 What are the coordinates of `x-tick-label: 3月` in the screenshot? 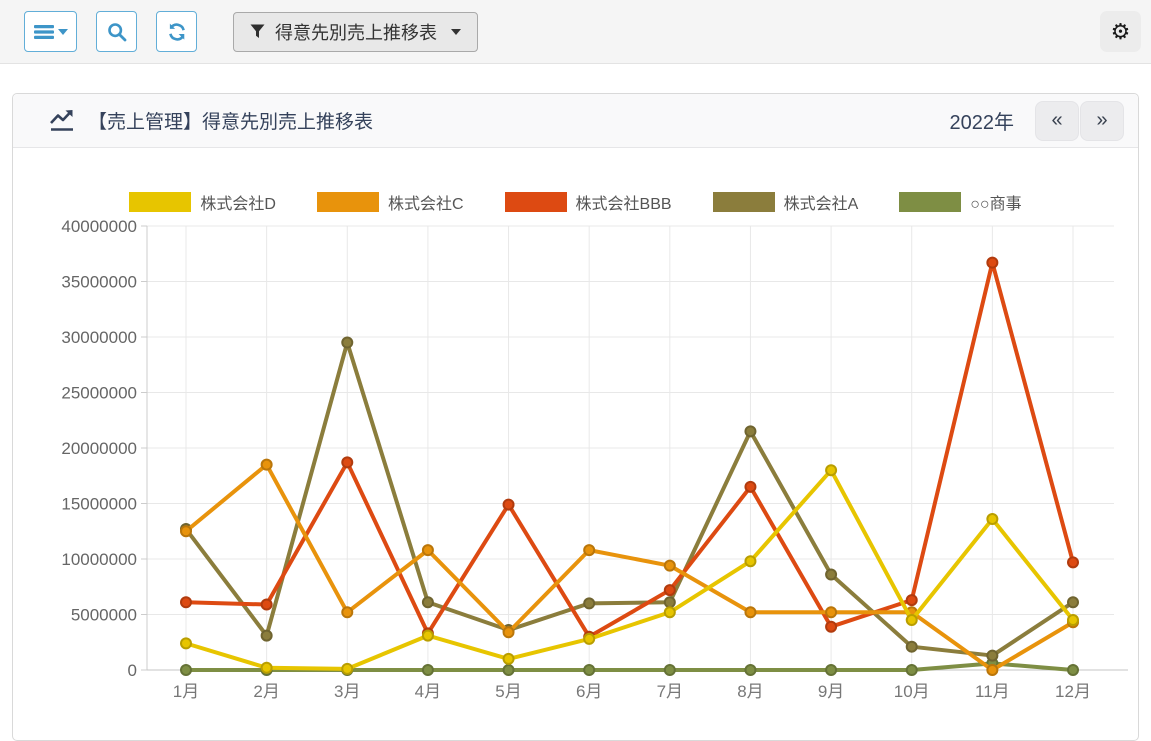 It's located at (347, 691).